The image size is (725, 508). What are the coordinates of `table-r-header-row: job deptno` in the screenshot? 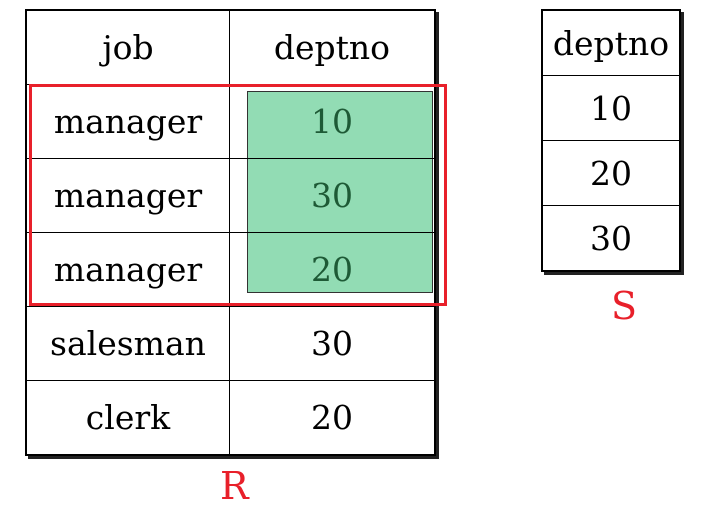 It's located at (230, 47).